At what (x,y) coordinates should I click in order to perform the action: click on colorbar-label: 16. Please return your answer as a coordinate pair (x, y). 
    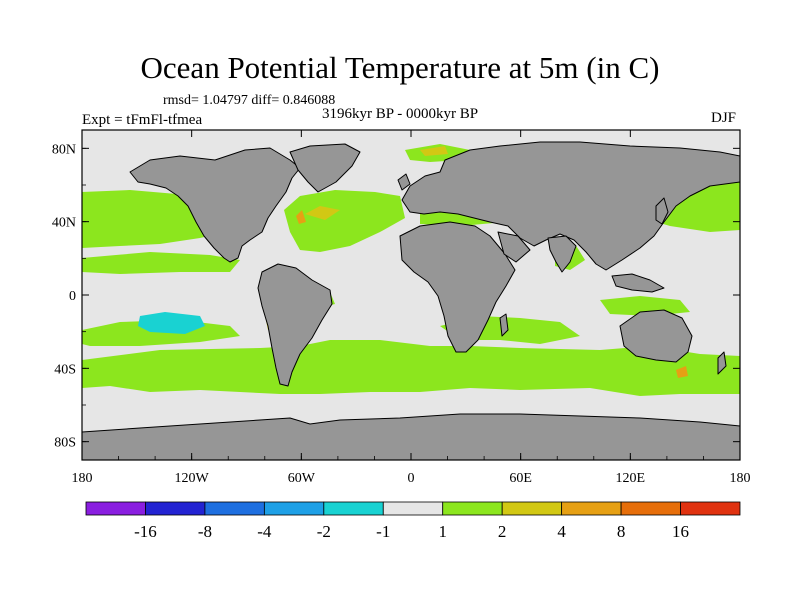
    Looking at the image, I should click on (680, 531).